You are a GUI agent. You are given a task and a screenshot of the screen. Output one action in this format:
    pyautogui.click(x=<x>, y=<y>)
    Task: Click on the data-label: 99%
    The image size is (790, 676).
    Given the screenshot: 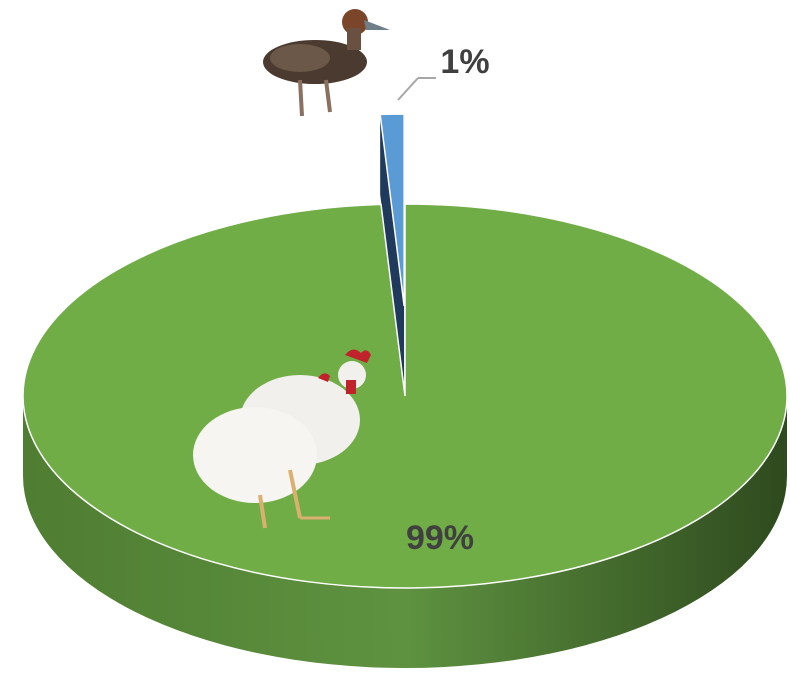 What is the action you would take?
    pyautogui.click(x=440, y=538)
    